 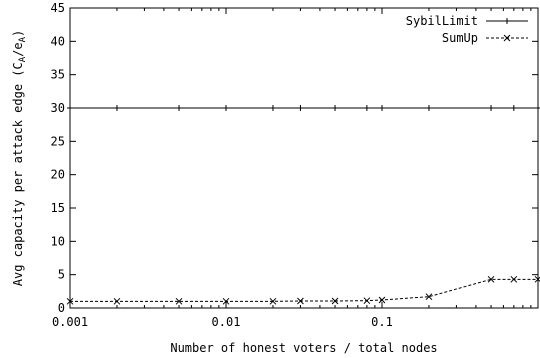 I want to click on y-axis-title-main: Avg capacity per attack edge (C, so click(x=18, y=174).